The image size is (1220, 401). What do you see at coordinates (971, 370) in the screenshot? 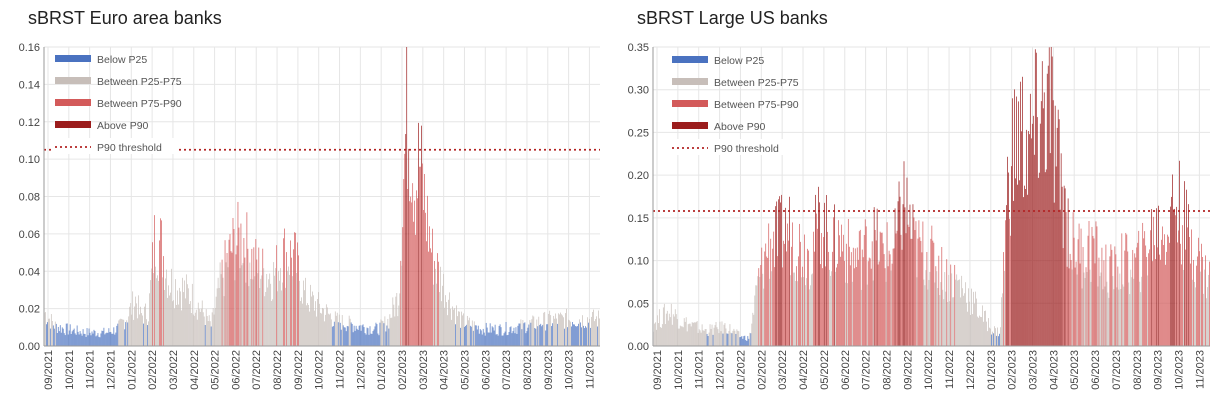
I see `x-tick-label: 12/2022` at bounding box center [971, 370].